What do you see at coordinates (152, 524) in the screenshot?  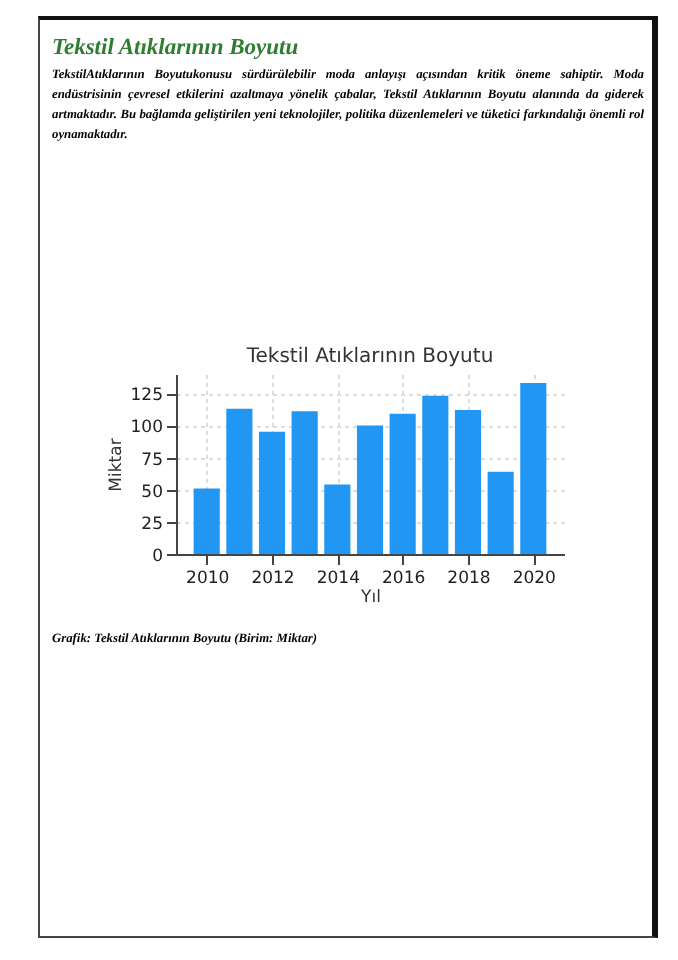 I see `y-tick-label: 25` at bounding box center [152, 524].